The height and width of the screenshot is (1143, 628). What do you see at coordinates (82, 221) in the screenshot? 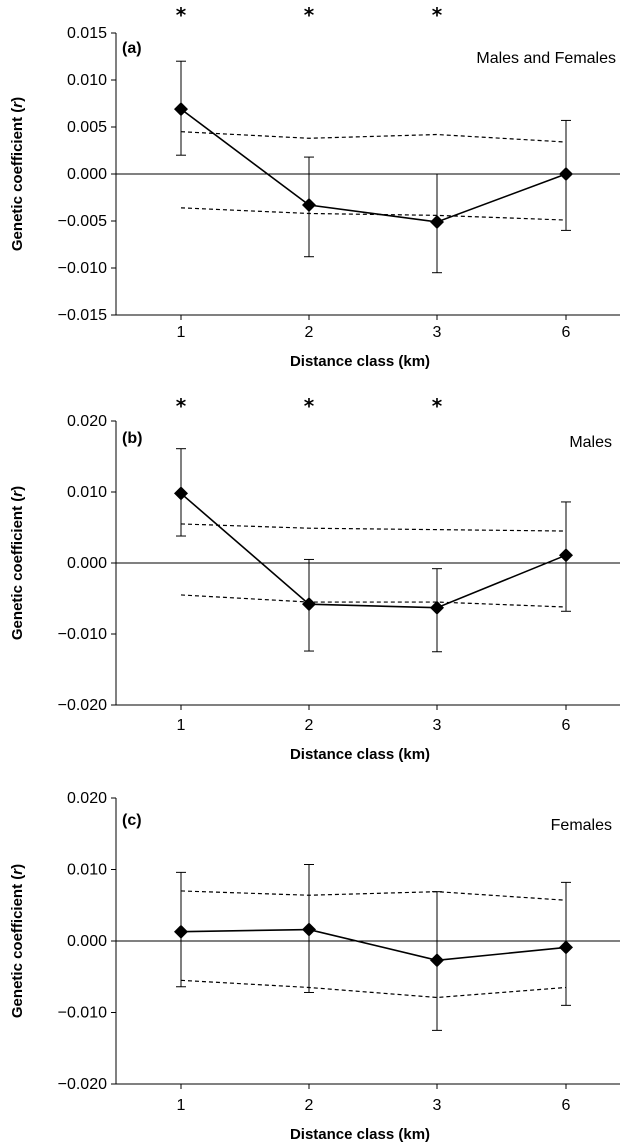
I see `y-tick-label: −0.005` at bounding box center [82, 221].